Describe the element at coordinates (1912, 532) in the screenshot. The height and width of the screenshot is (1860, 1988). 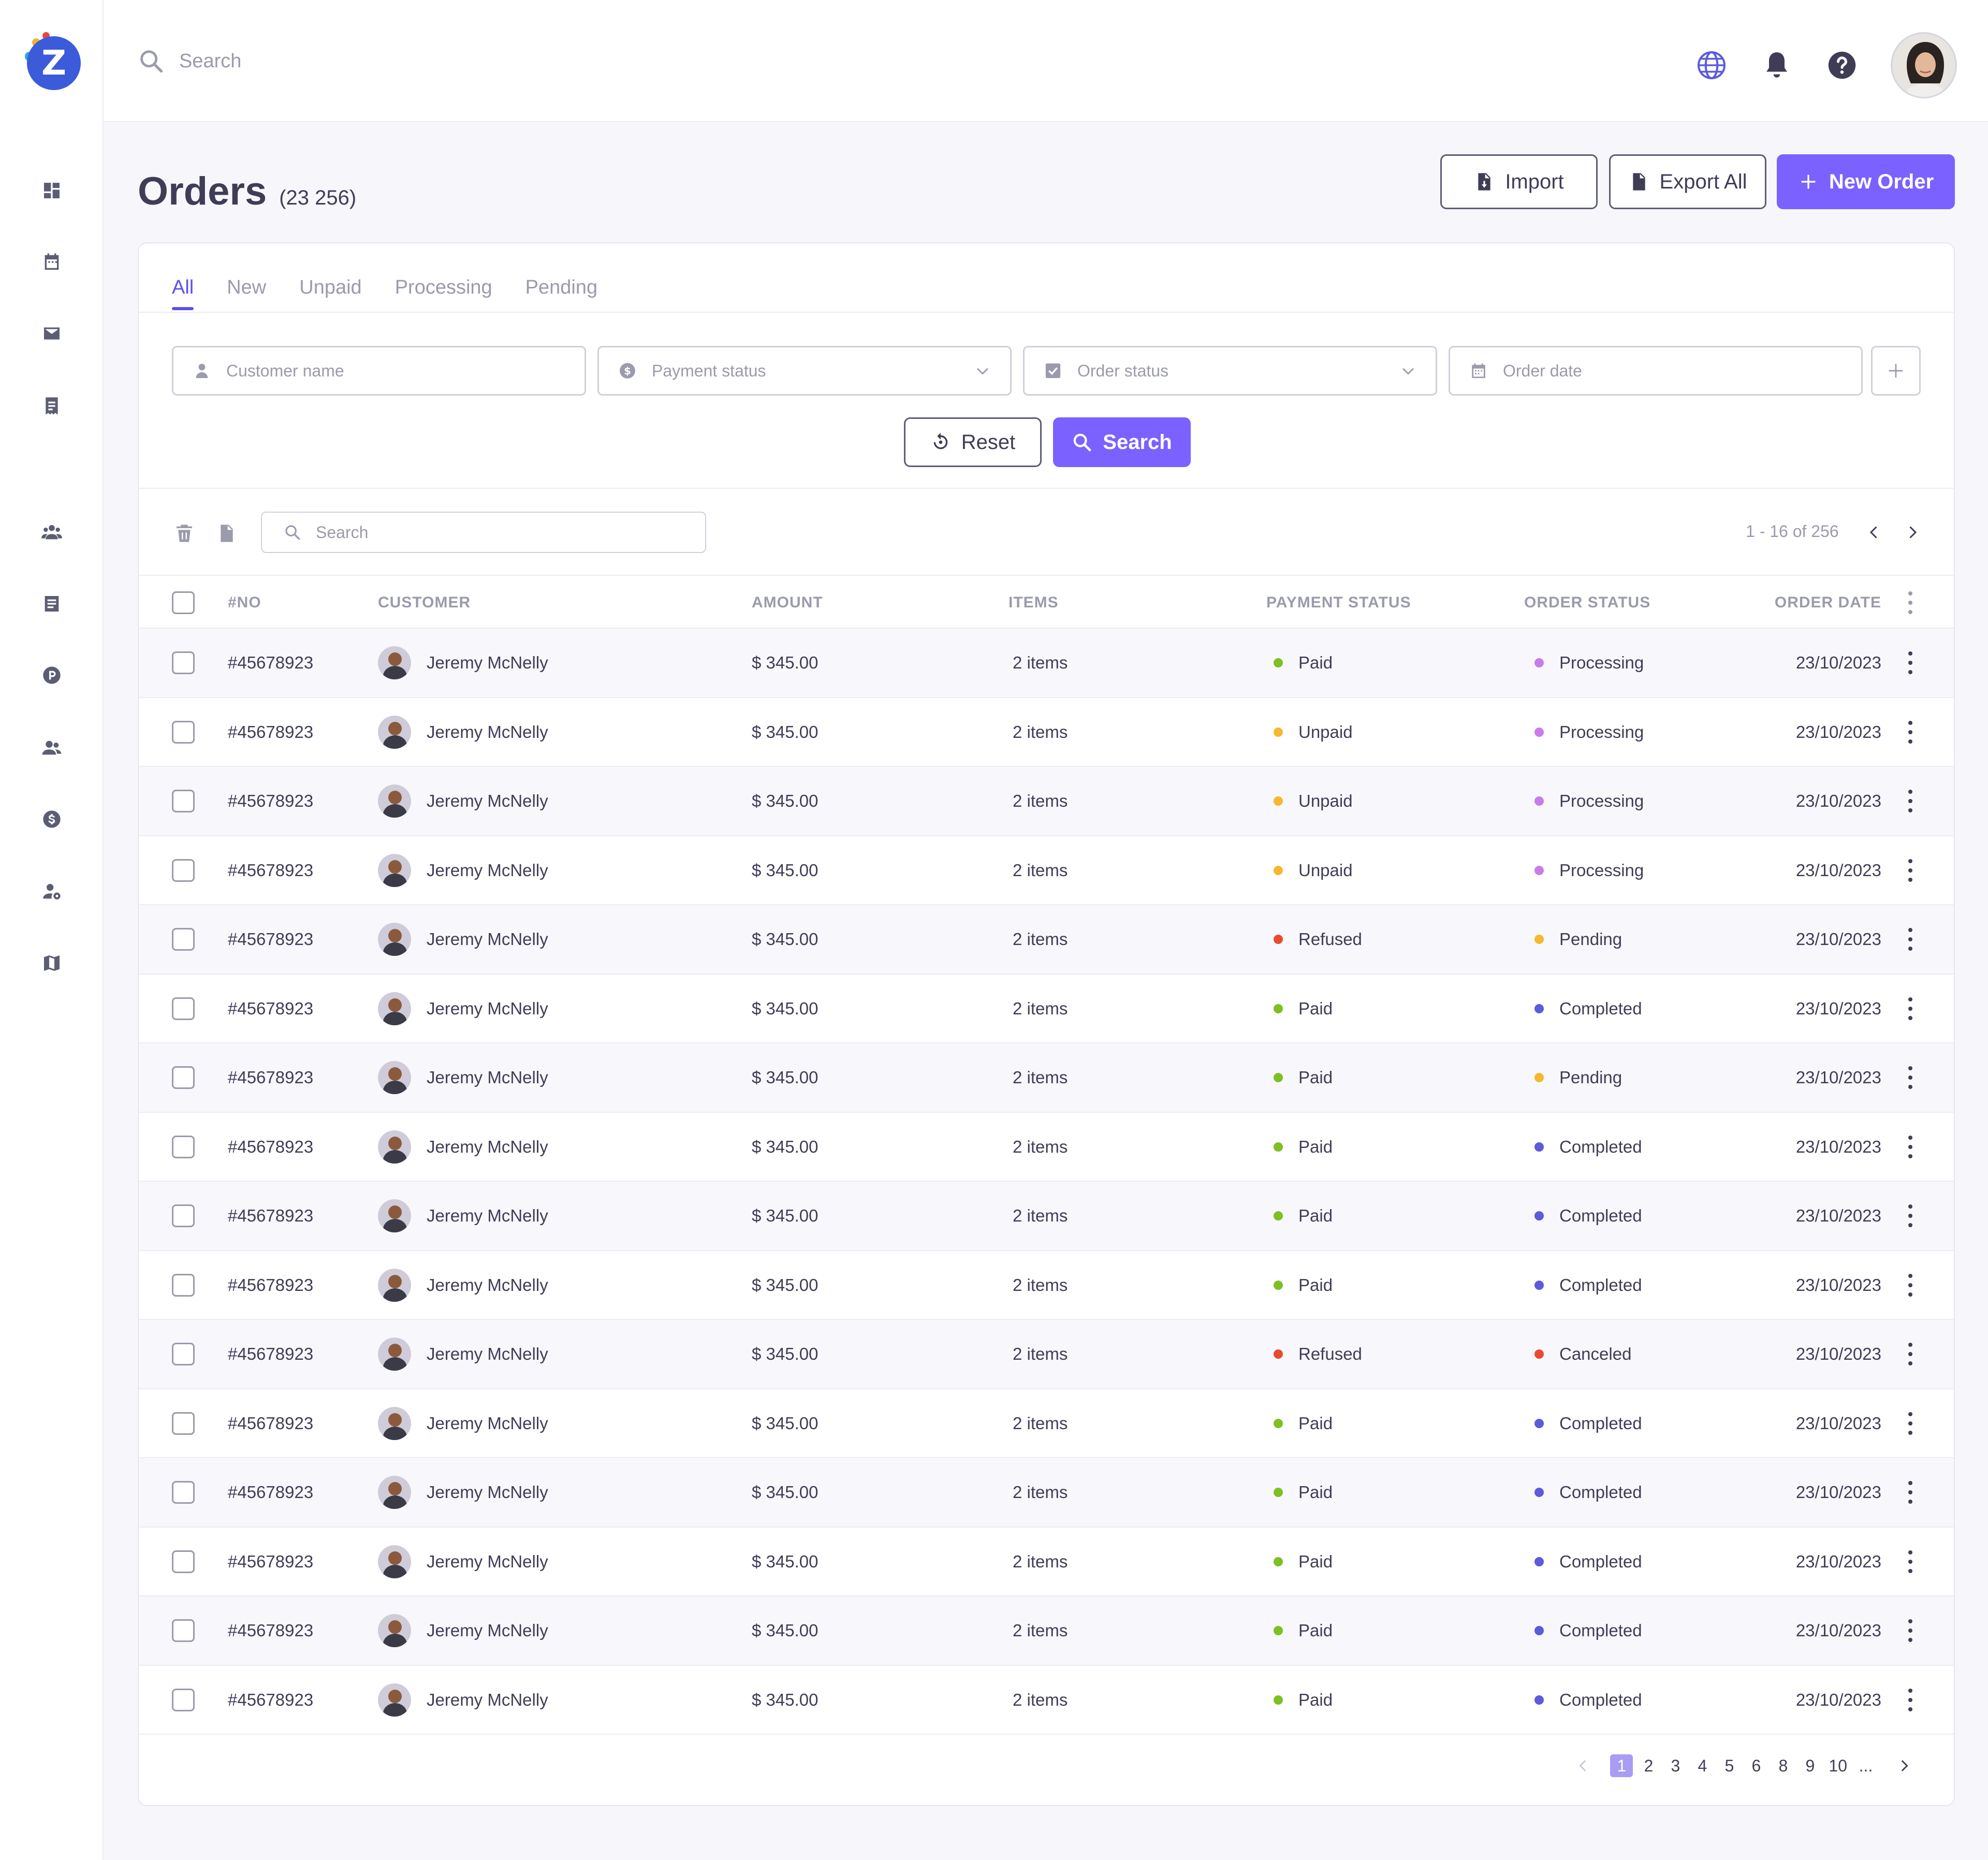
I see `next-page-button` at that location.